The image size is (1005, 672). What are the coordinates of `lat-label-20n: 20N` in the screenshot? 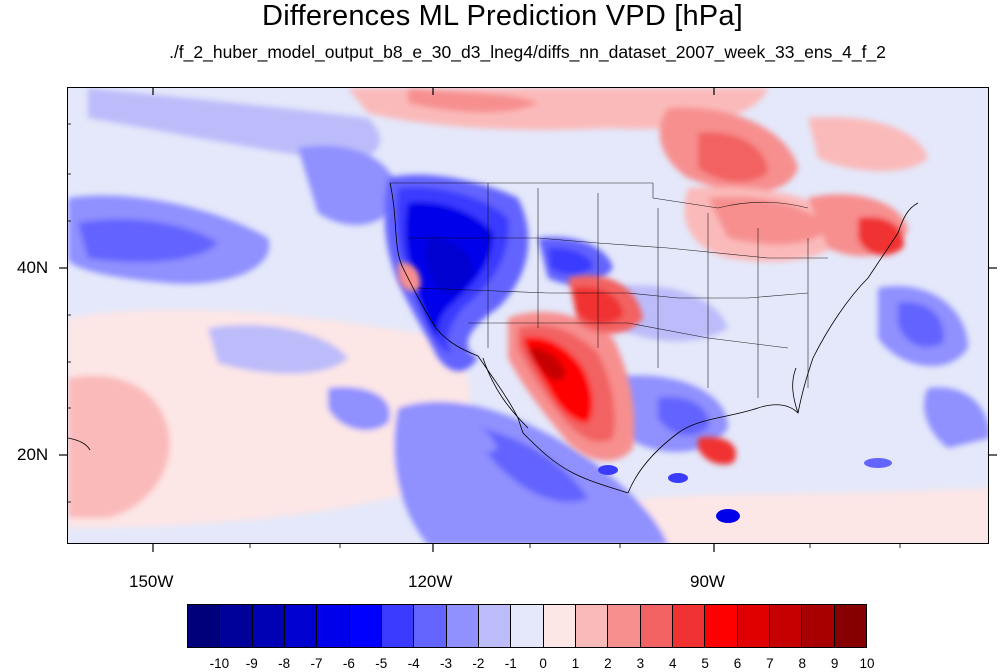 It's located at (33, 454).